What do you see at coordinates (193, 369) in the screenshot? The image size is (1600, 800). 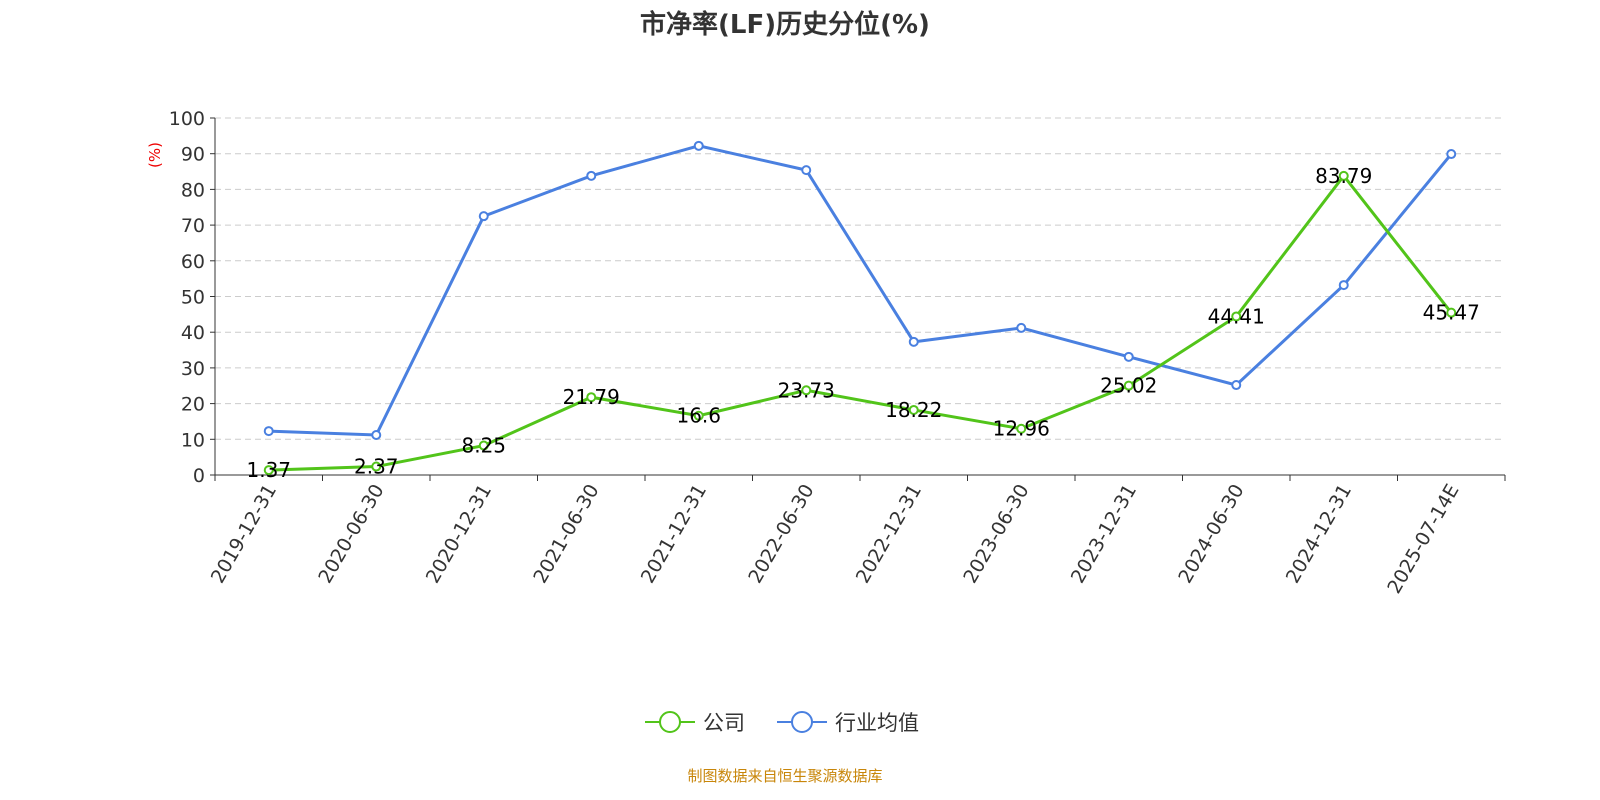 I see `y-tick-label: 30` at bounding box center [193, 369].